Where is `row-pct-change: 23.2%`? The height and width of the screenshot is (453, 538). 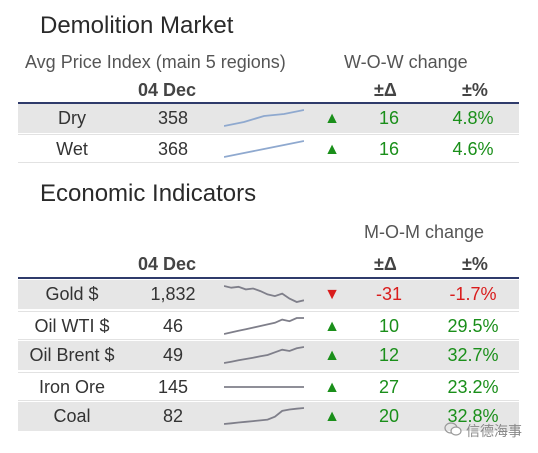
row-pct-change: 23.2% is located at coordinates (473, 386).